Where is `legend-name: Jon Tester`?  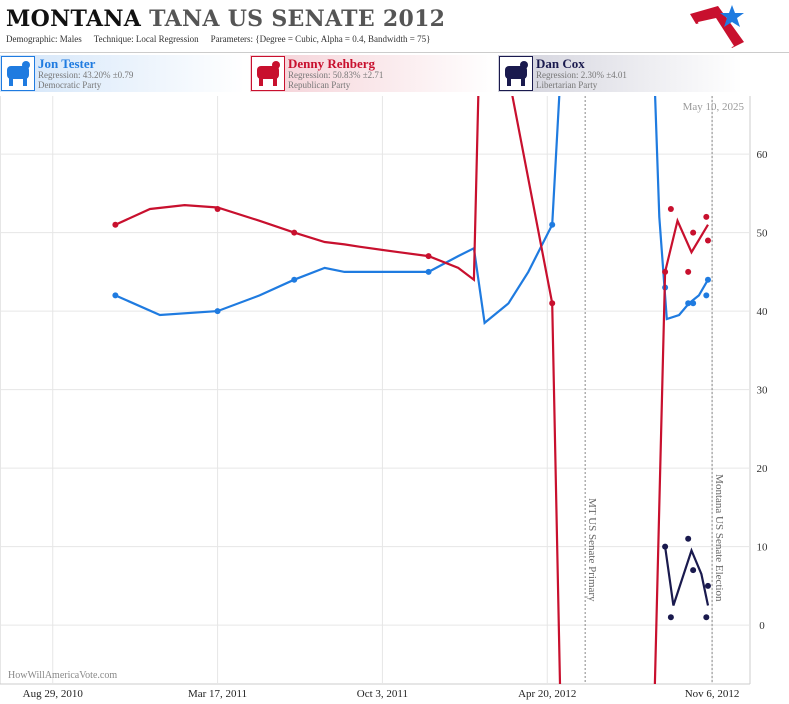 legend-name: Jon Tester is located at coordinates (67, 63).